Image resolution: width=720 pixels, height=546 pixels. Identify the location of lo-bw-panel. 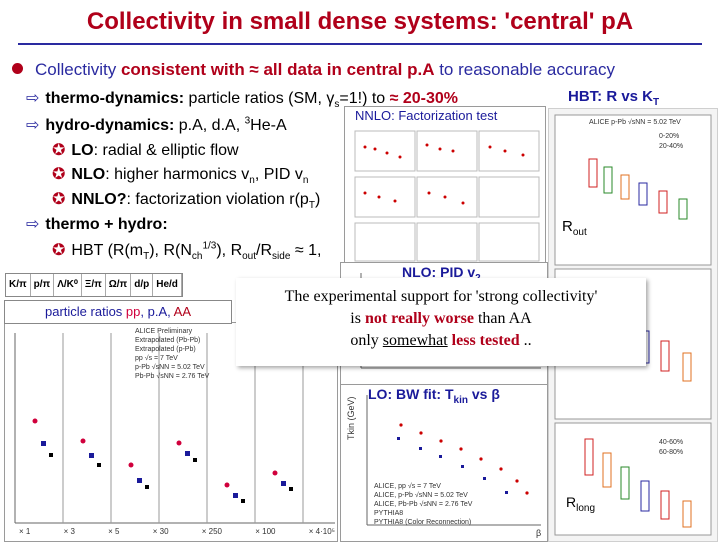
(444, 463).